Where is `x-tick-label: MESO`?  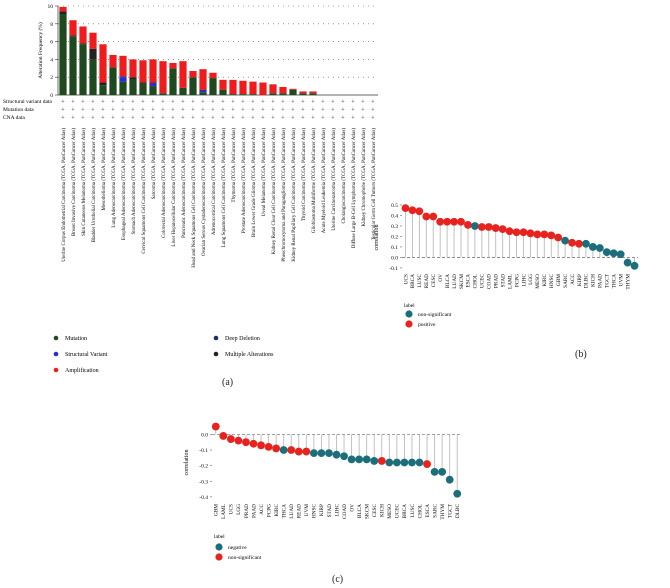 x-tick-label: MESO is located at coordinates (538, 281).